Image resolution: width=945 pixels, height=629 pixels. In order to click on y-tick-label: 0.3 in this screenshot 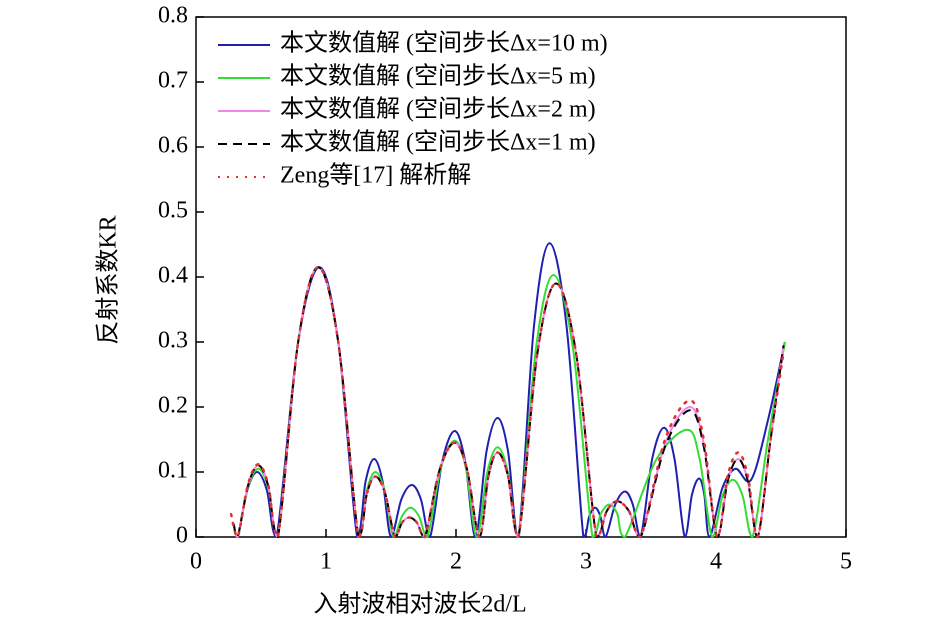, I will do `click(173, 341)`.